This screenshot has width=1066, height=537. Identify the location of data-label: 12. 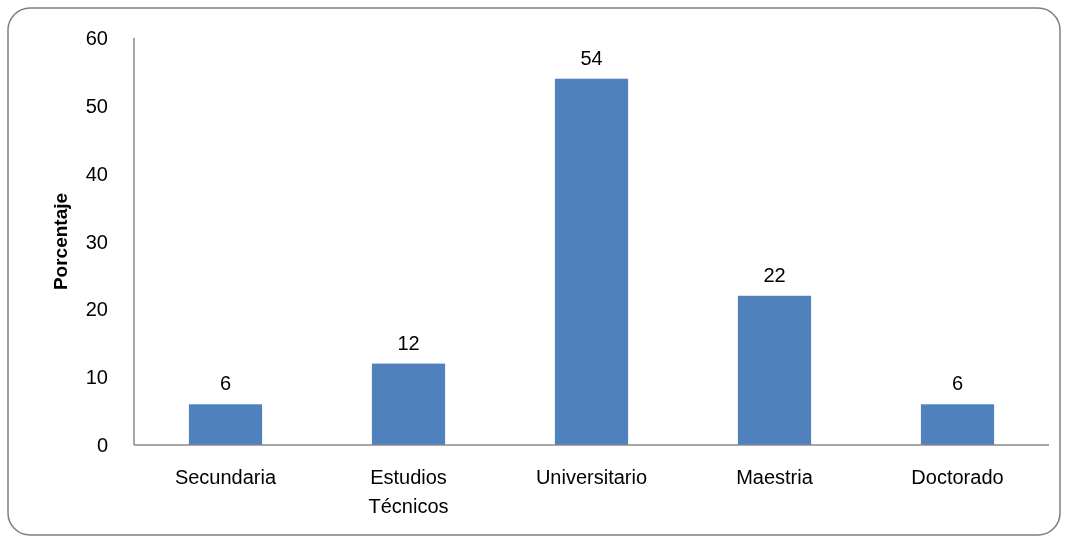
(408, 342).